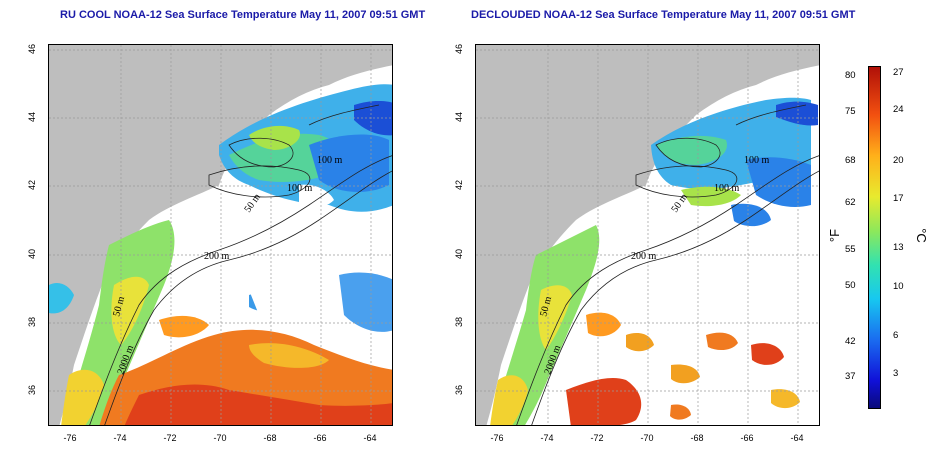 Image resolution: width=950 pixels, height=475 pixels. Describe the element at coordinates (850, 75) in the screenshot. I see `cb-f-80: 80` at that location.